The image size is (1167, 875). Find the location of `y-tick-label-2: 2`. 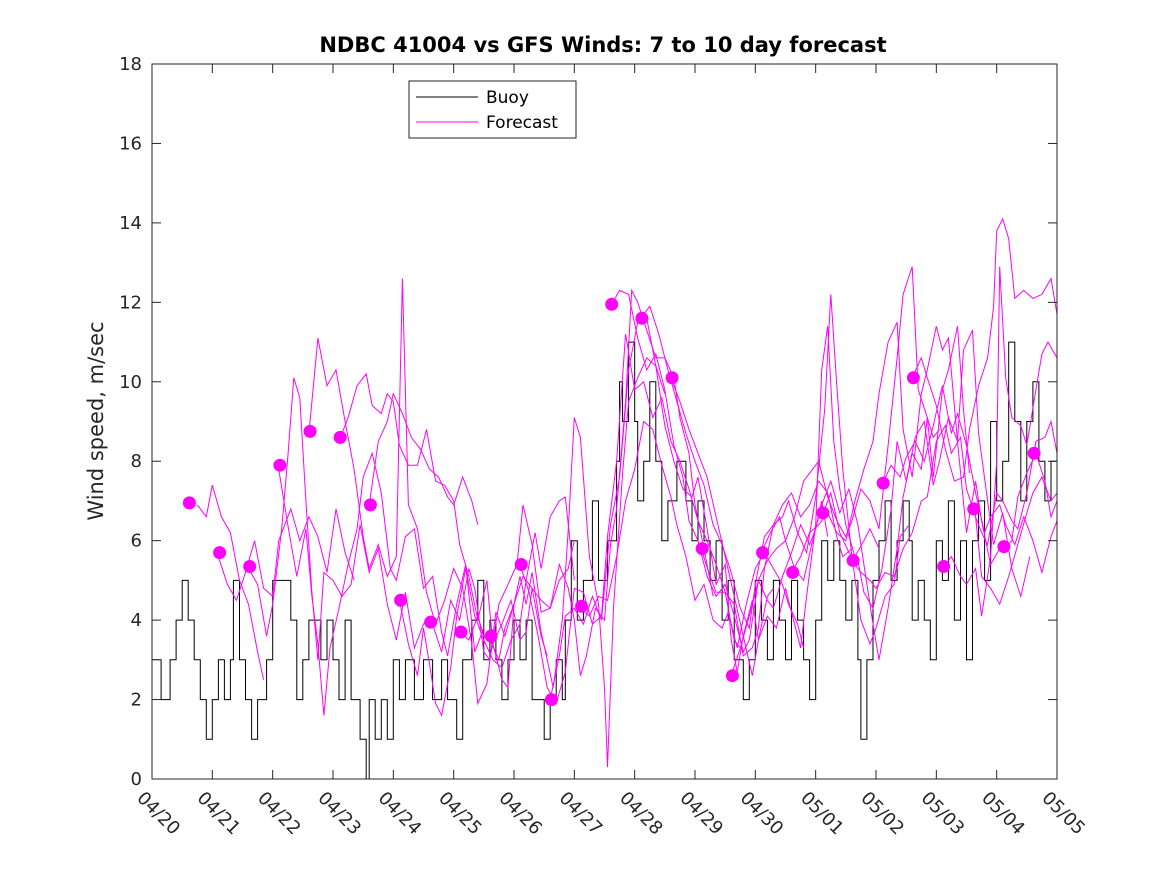

y-tick-label-2: 2 is located at coordinates (136, 700).